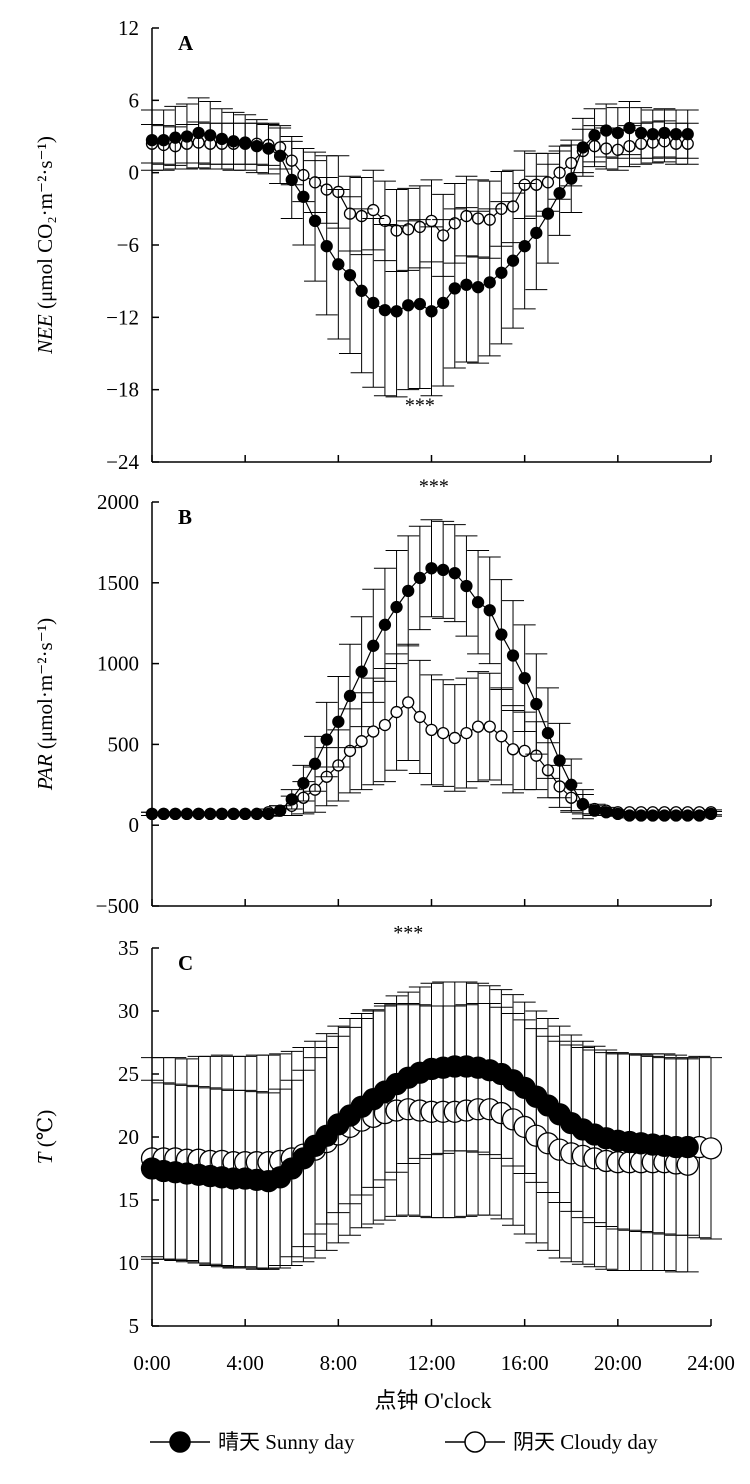 This screenshot has height=1484, width=750. Describe the element at coordinates (128, 1074) in the screenshot. I see `y-tick-label: 25` at that location.